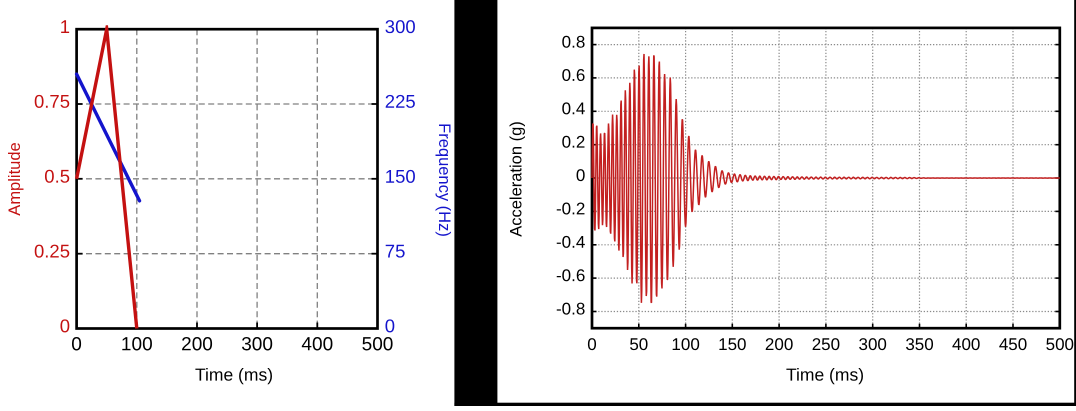 The height and width of the screenshot is (411, 1076). Describe the element at coordinates (15, 178) in the screenshot. I see `svg-text: Amplitude` at that location.